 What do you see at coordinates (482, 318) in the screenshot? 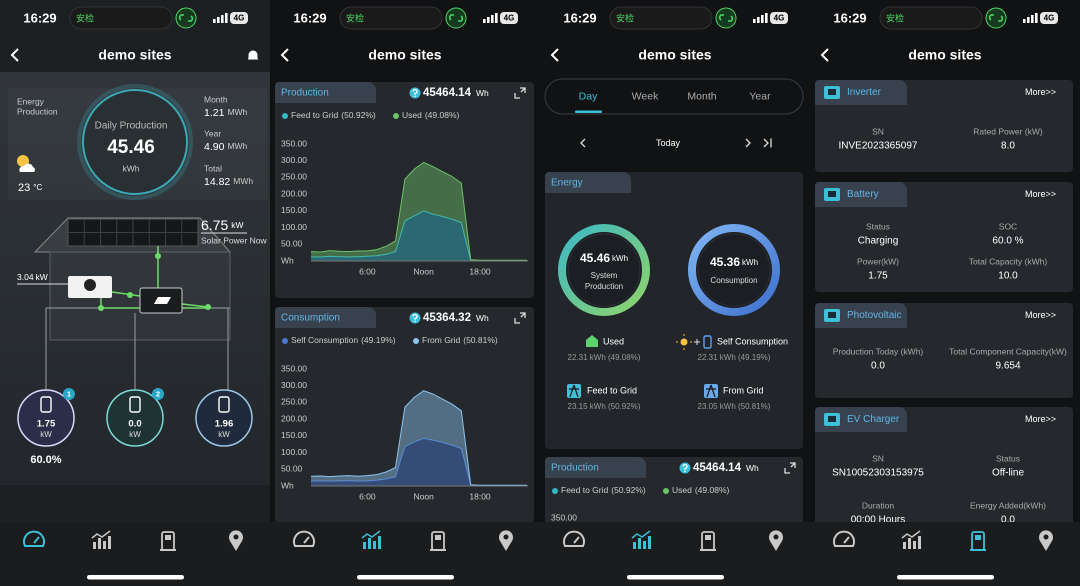
I see `card-unit: Wh` at bounding box center [482, 318].